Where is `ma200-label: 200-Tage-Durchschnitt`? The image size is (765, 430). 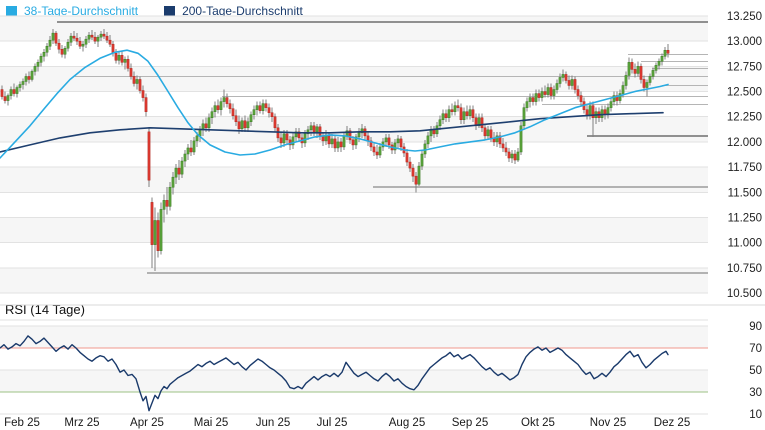 ma200-label: 200-Tage-Durchschnitt is located at coordinates (242, 11).